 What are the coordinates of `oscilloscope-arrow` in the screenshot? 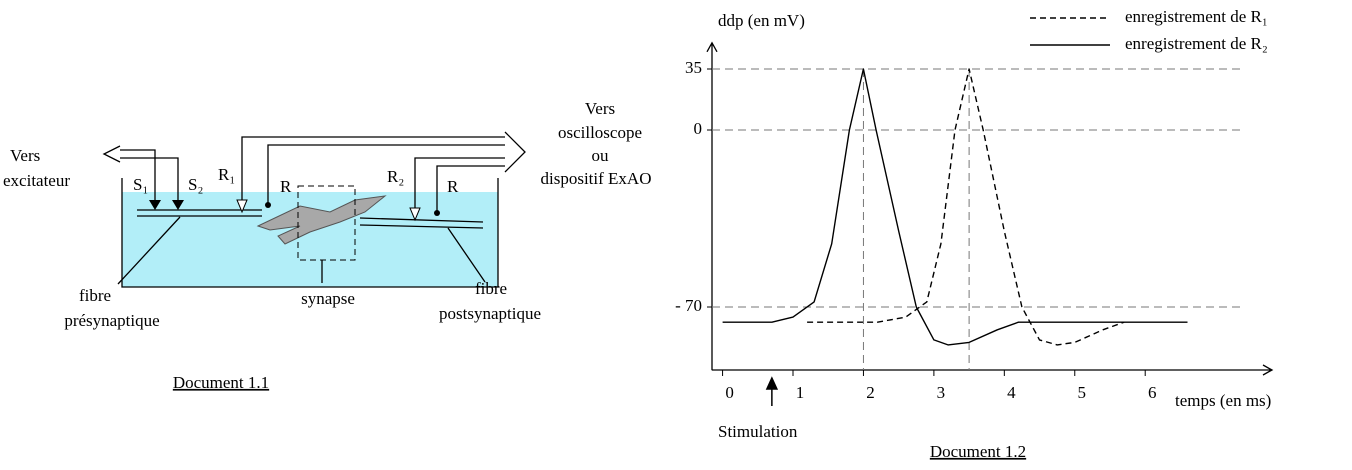 It's located at (515, 152).